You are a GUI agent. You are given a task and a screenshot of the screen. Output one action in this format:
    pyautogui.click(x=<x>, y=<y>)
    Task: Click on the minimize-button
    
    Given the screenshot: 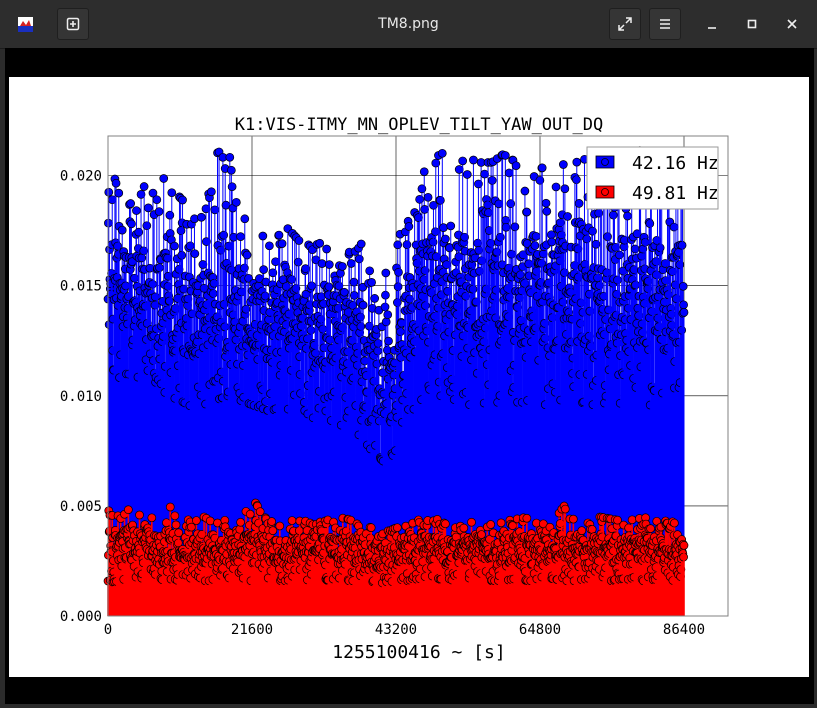 What is the action you would take?
    pyautogui.click(x=712, y=24)
    